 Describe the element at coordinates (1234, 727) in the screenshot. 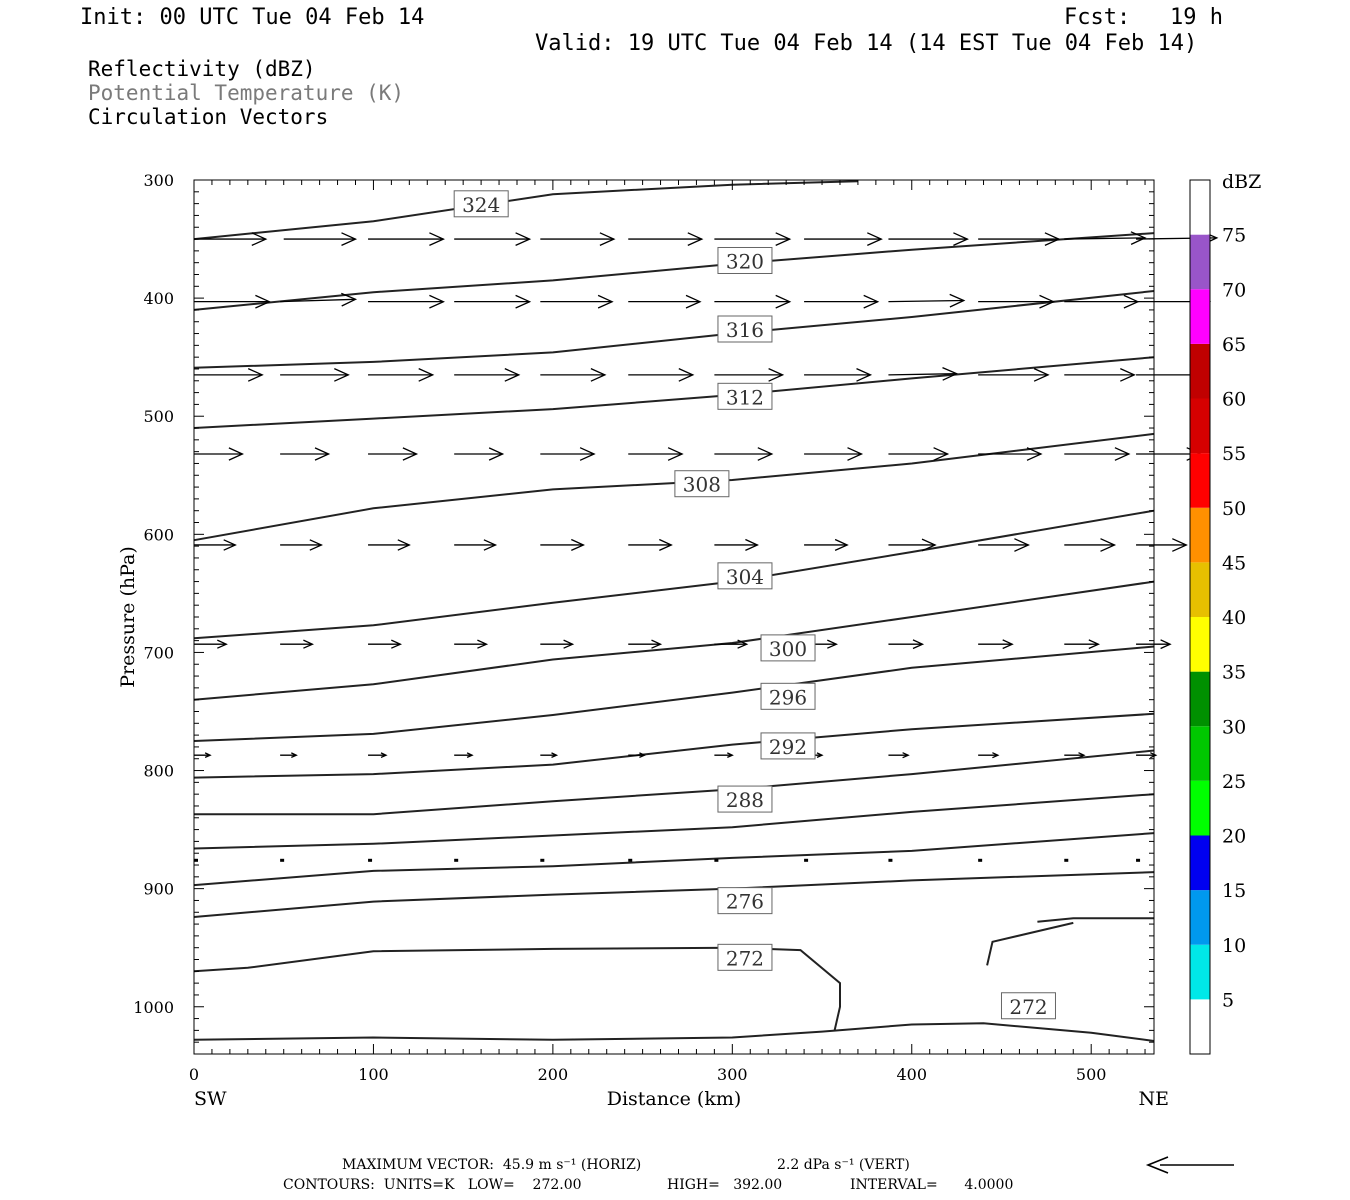

I see `color-scale-label: 30` at that location.